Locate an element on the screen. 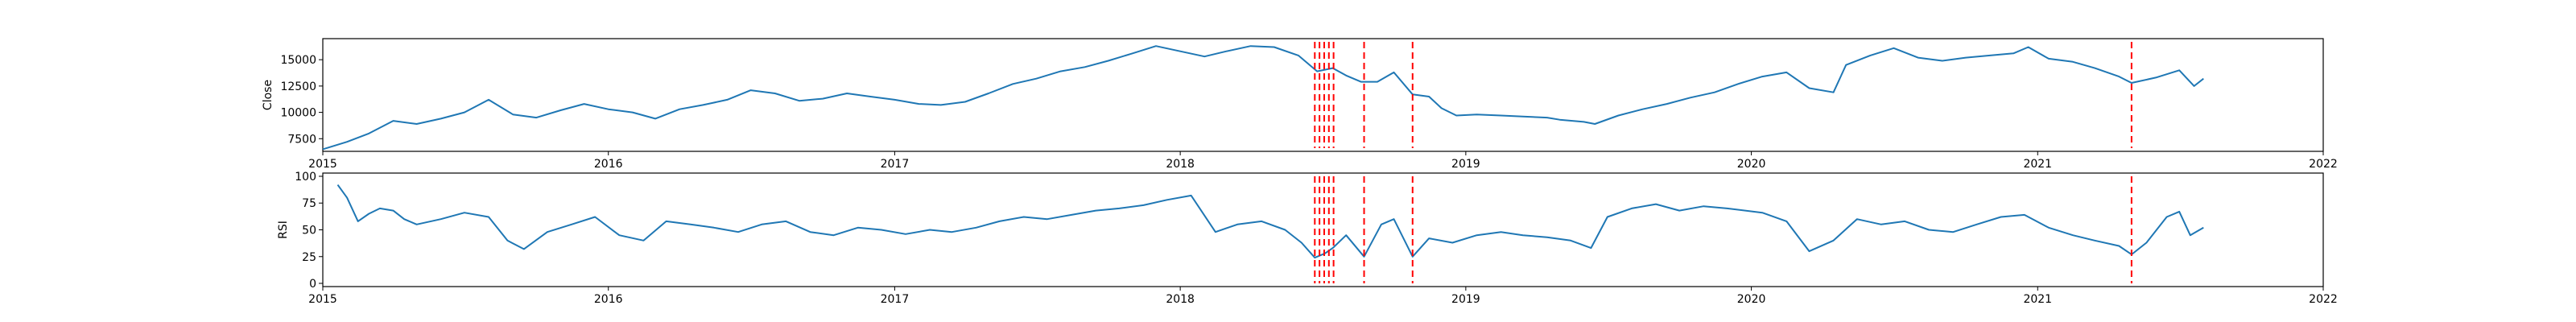 The image size is (2576, 322). rsi-y-tick-label: 0 is located at coordinates (312, 284).